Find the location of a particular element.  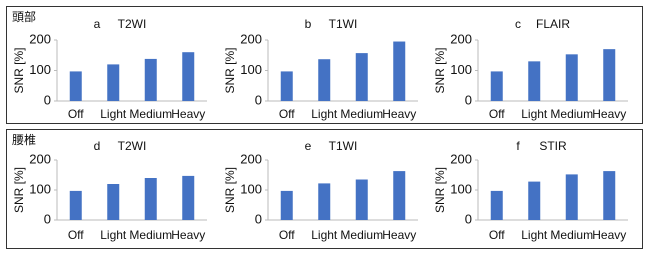

chart-label: d is located at coordinates (97, 146).